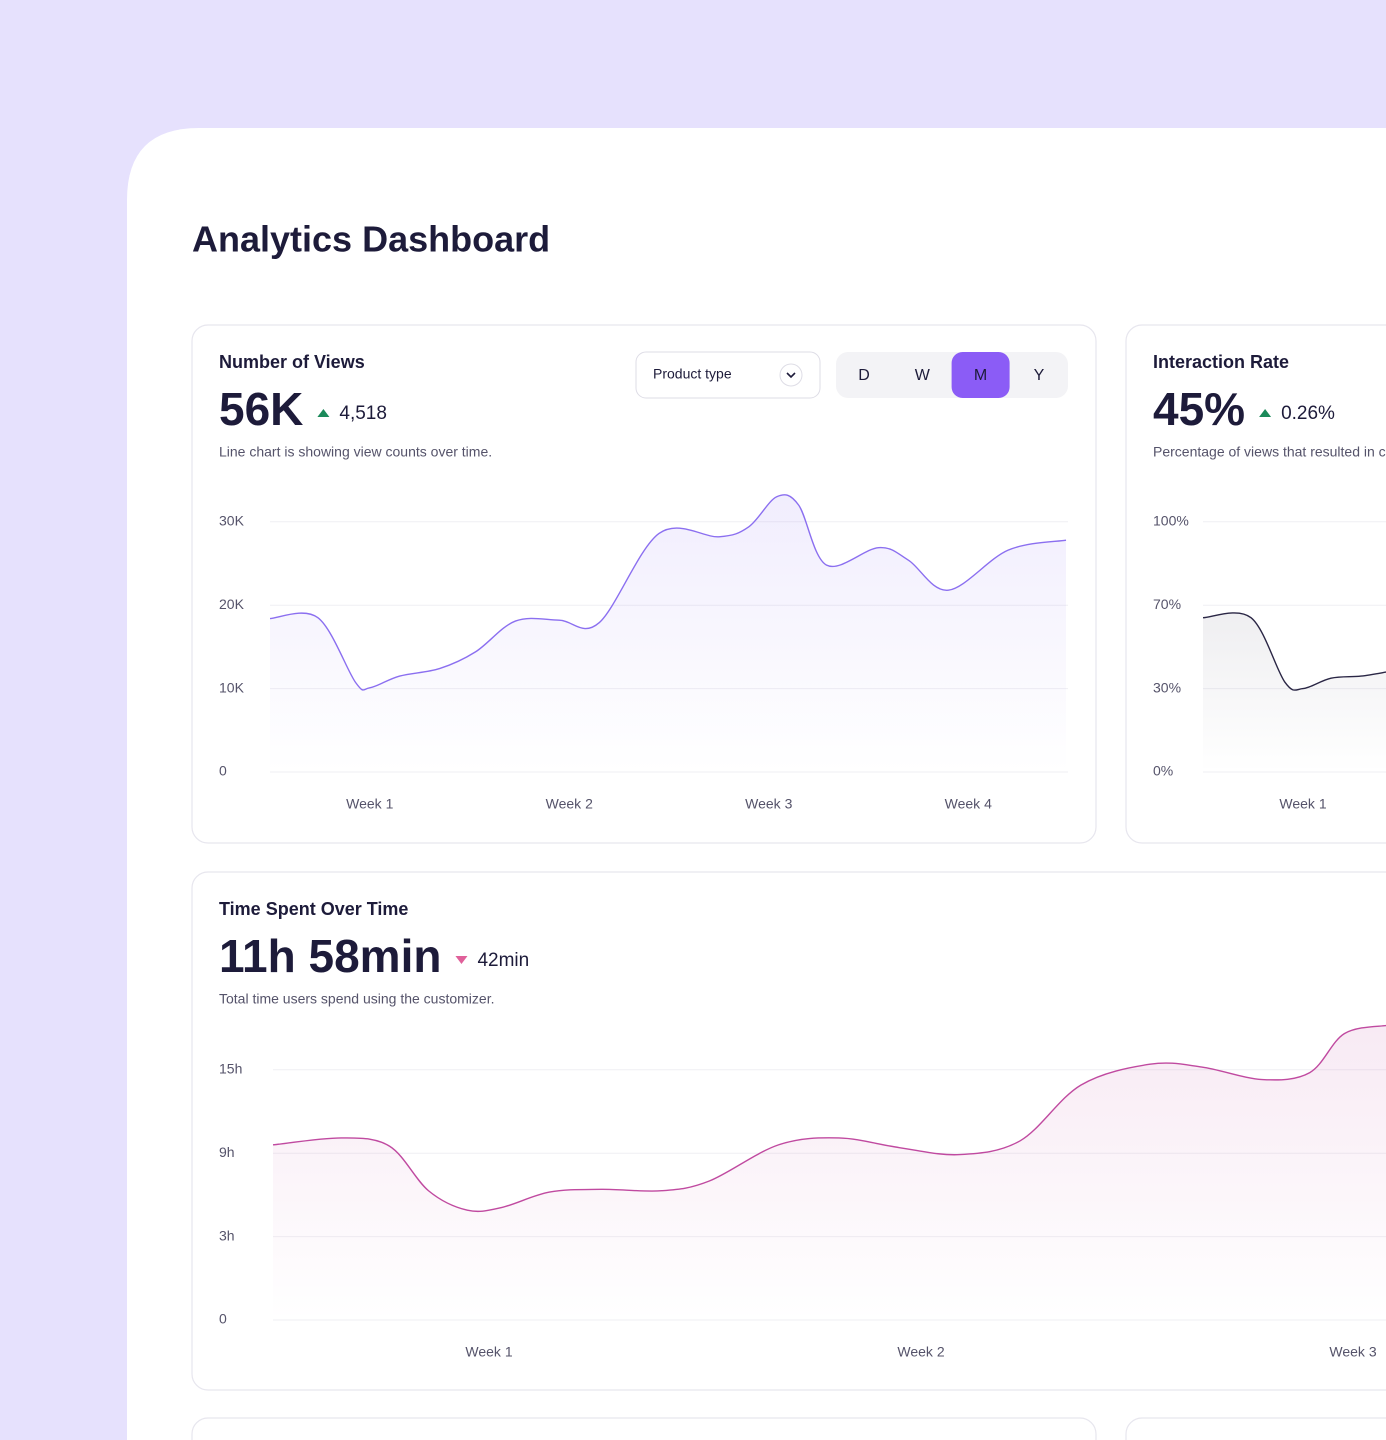 The image size is (1386, 1440). What do you see at coordinates (232, 687) in the screenshot?
I see `y-tick-label: 10K` at bounding box center [232, 687].